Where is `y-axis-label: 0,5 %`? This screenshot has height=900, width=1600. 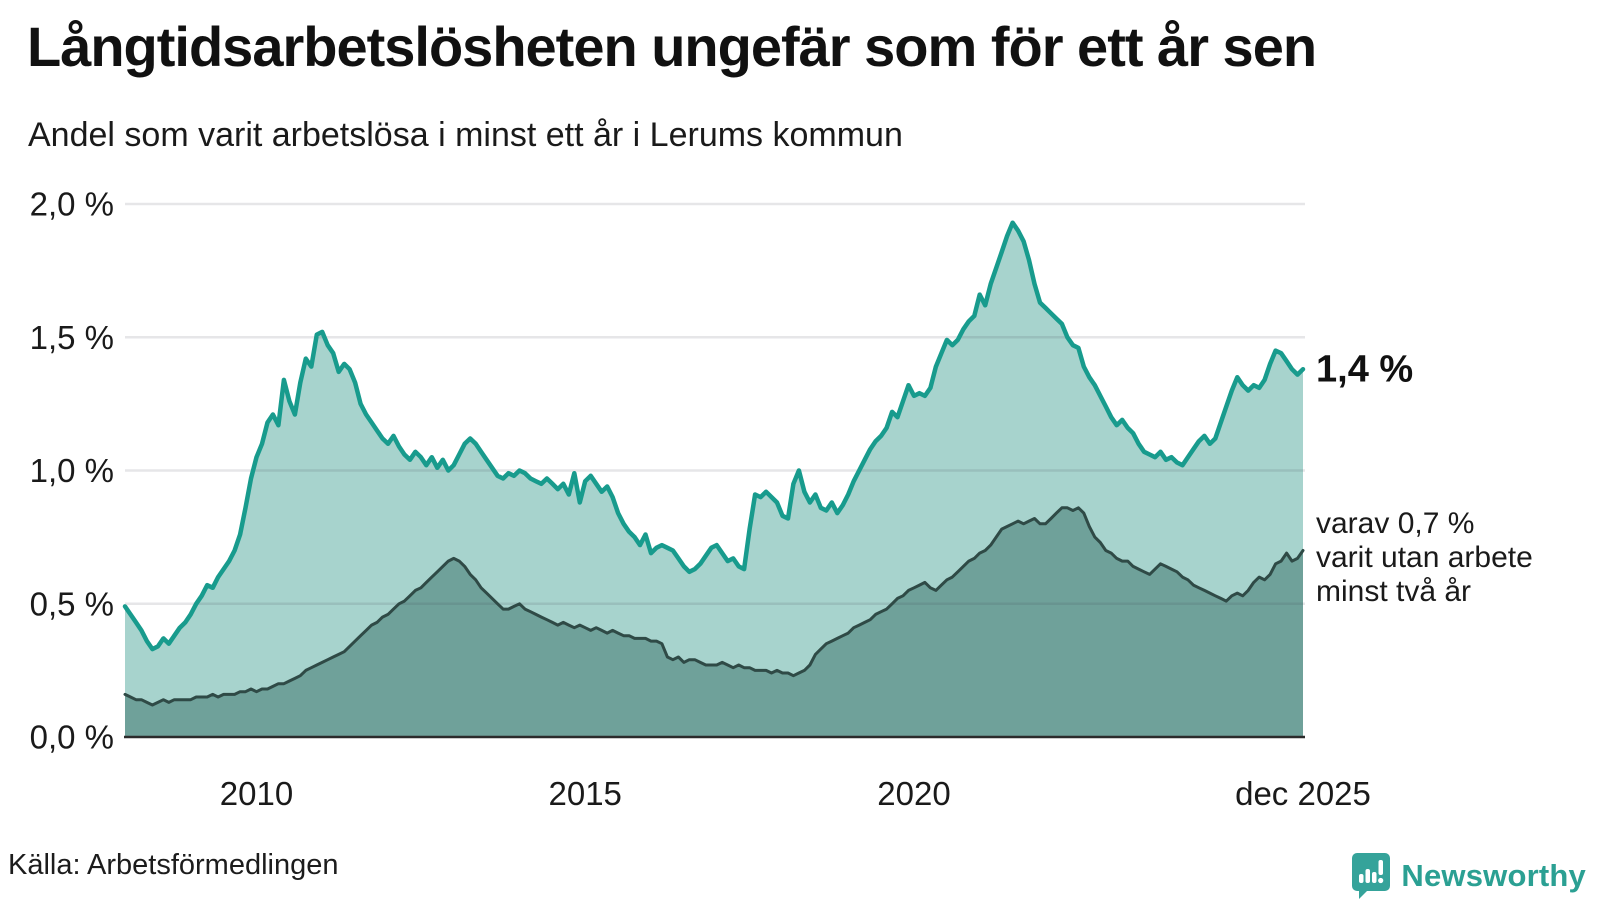
y-axis-label: 0,5 % is located at coordinates (72, 603).